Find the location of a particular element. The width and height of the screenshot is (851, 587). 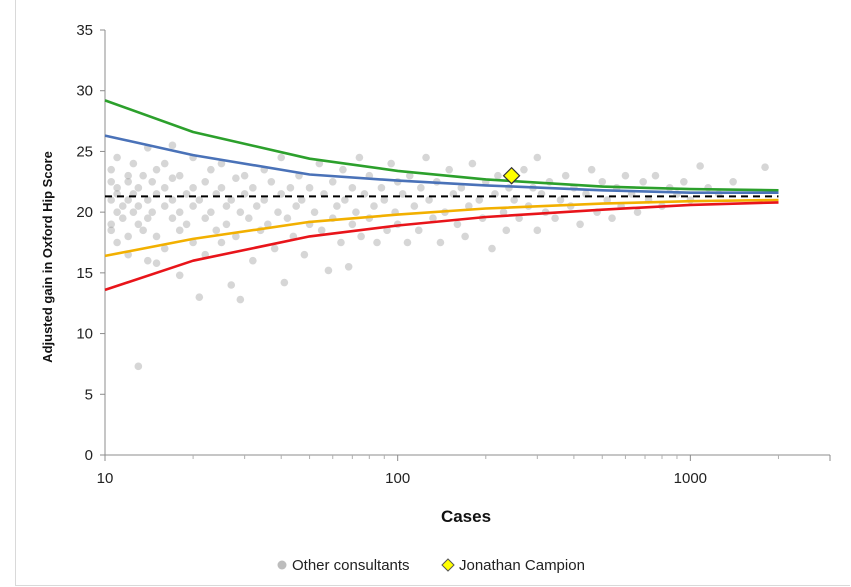

x-axis-ticks: 10 100 1000 is located at coordinates (464, 471).